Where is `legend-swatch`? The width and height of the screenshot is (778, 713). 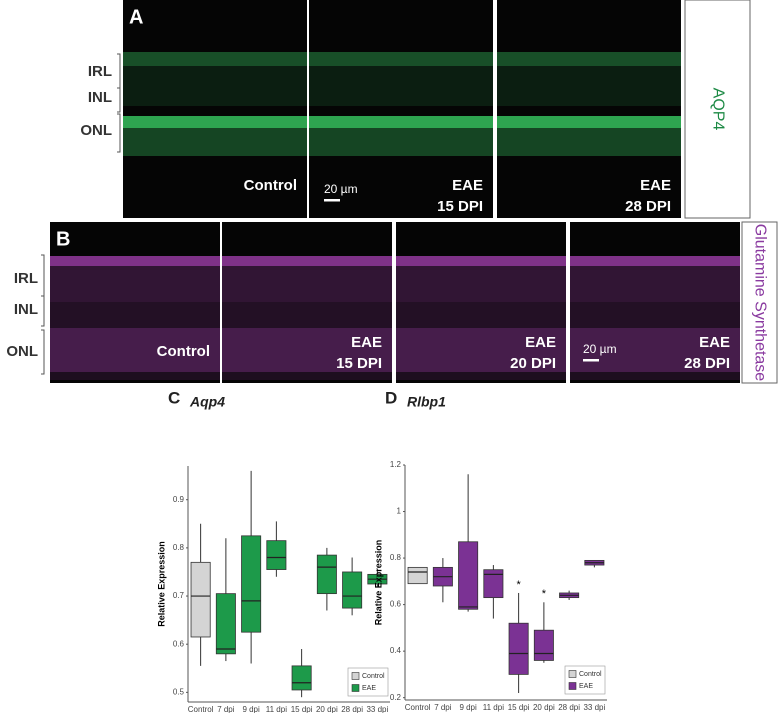
legend-swatch is located at coordinates (355, 688).